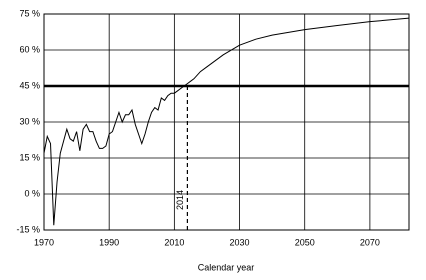 The image size is (426, 280). What do you see at coordinates (174, 242) in the screenshot?
I see `x-tick-label: 2010` at bounding box center [174, 242].